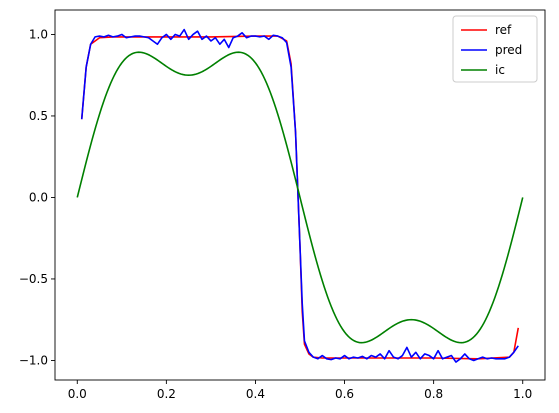 This screenshot has width=559, height=413. I want to click on legend: ref pred ic, so click(495, 49).